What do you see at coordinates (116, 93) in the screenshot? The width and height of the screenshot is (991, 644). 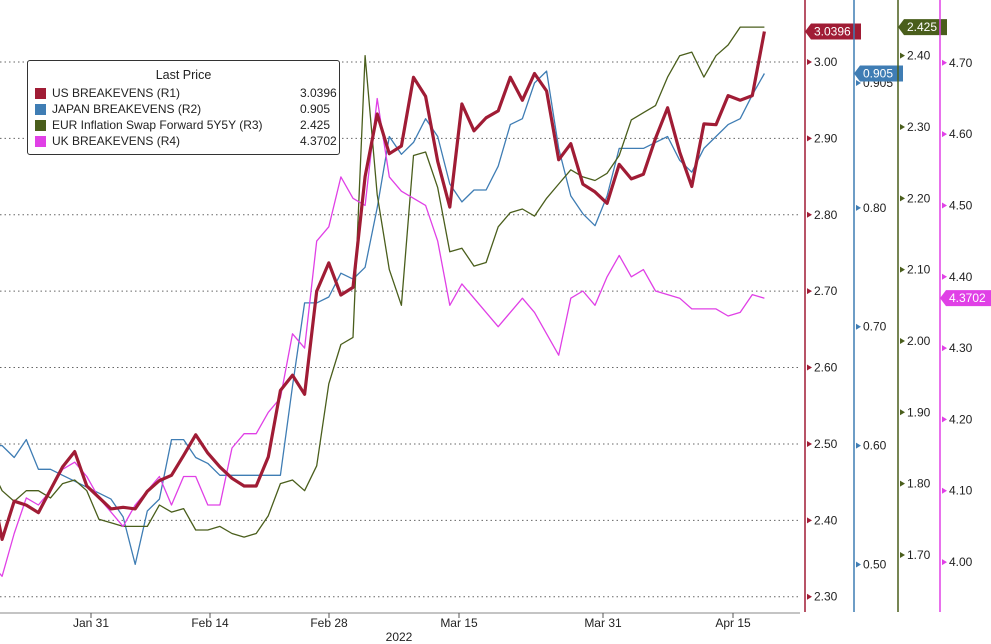 I see `legend-label: US BREAKEVENS (R1)` at bounding box center [116, 93].